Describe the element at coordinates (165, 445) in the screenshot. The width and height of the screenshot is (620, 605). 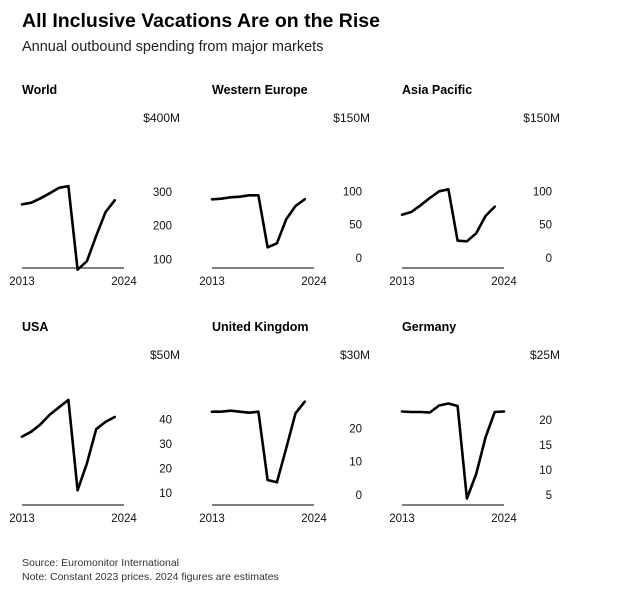
I see `y-tick-label: 30` at that location.